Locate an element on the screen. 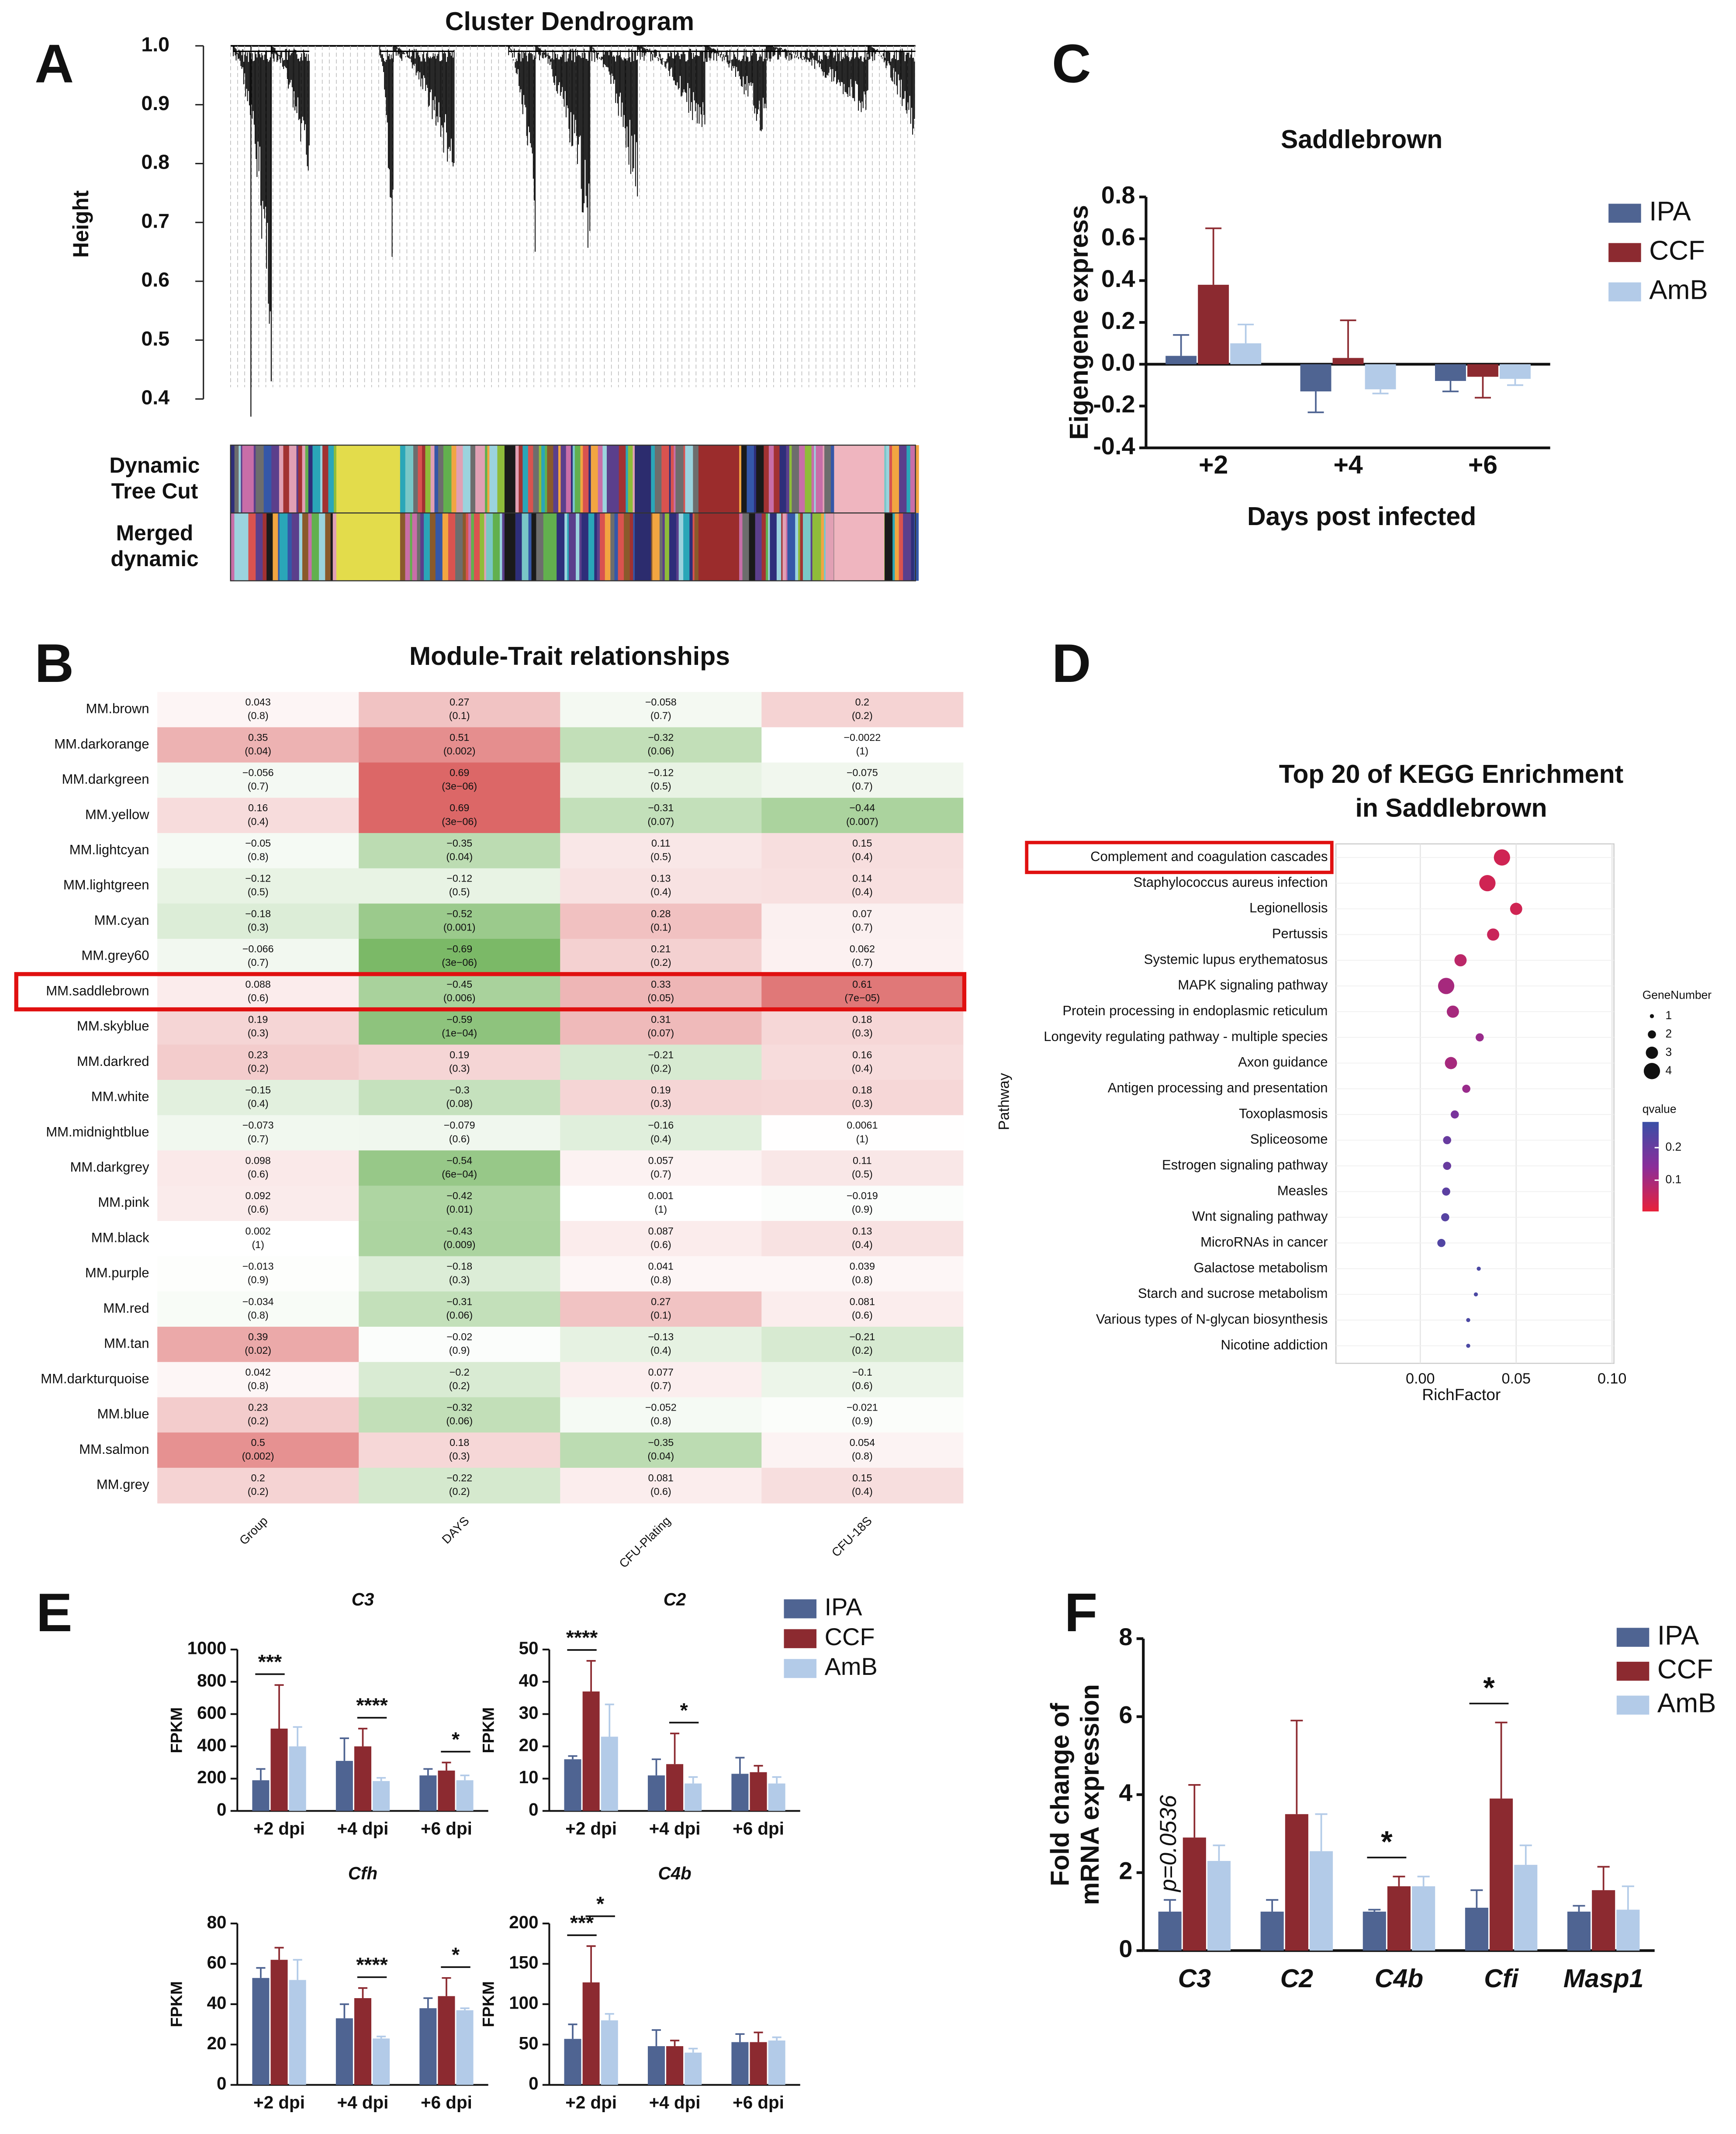 The height and width of the screenshot is (2134, 1736). y-tick-label: Legionellosis is located at coordinates (1289, 908).